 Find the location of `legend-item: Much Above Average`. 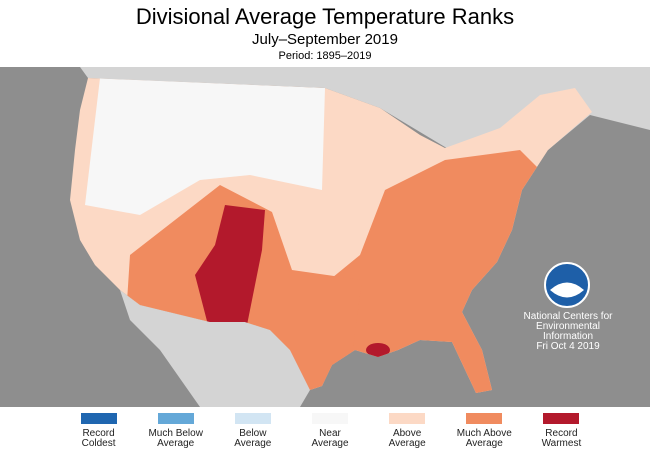

legend-item: Much Above Average is located at coordinates (484, 431).